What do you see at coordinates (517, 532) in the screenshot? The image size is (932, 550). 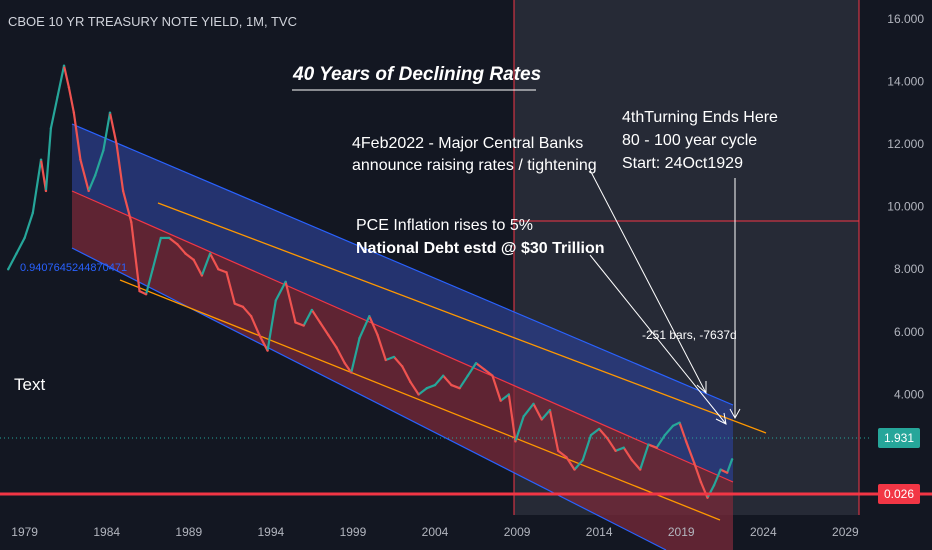 I see `x-tick-label: 2009` at bounding box center [517, 532].